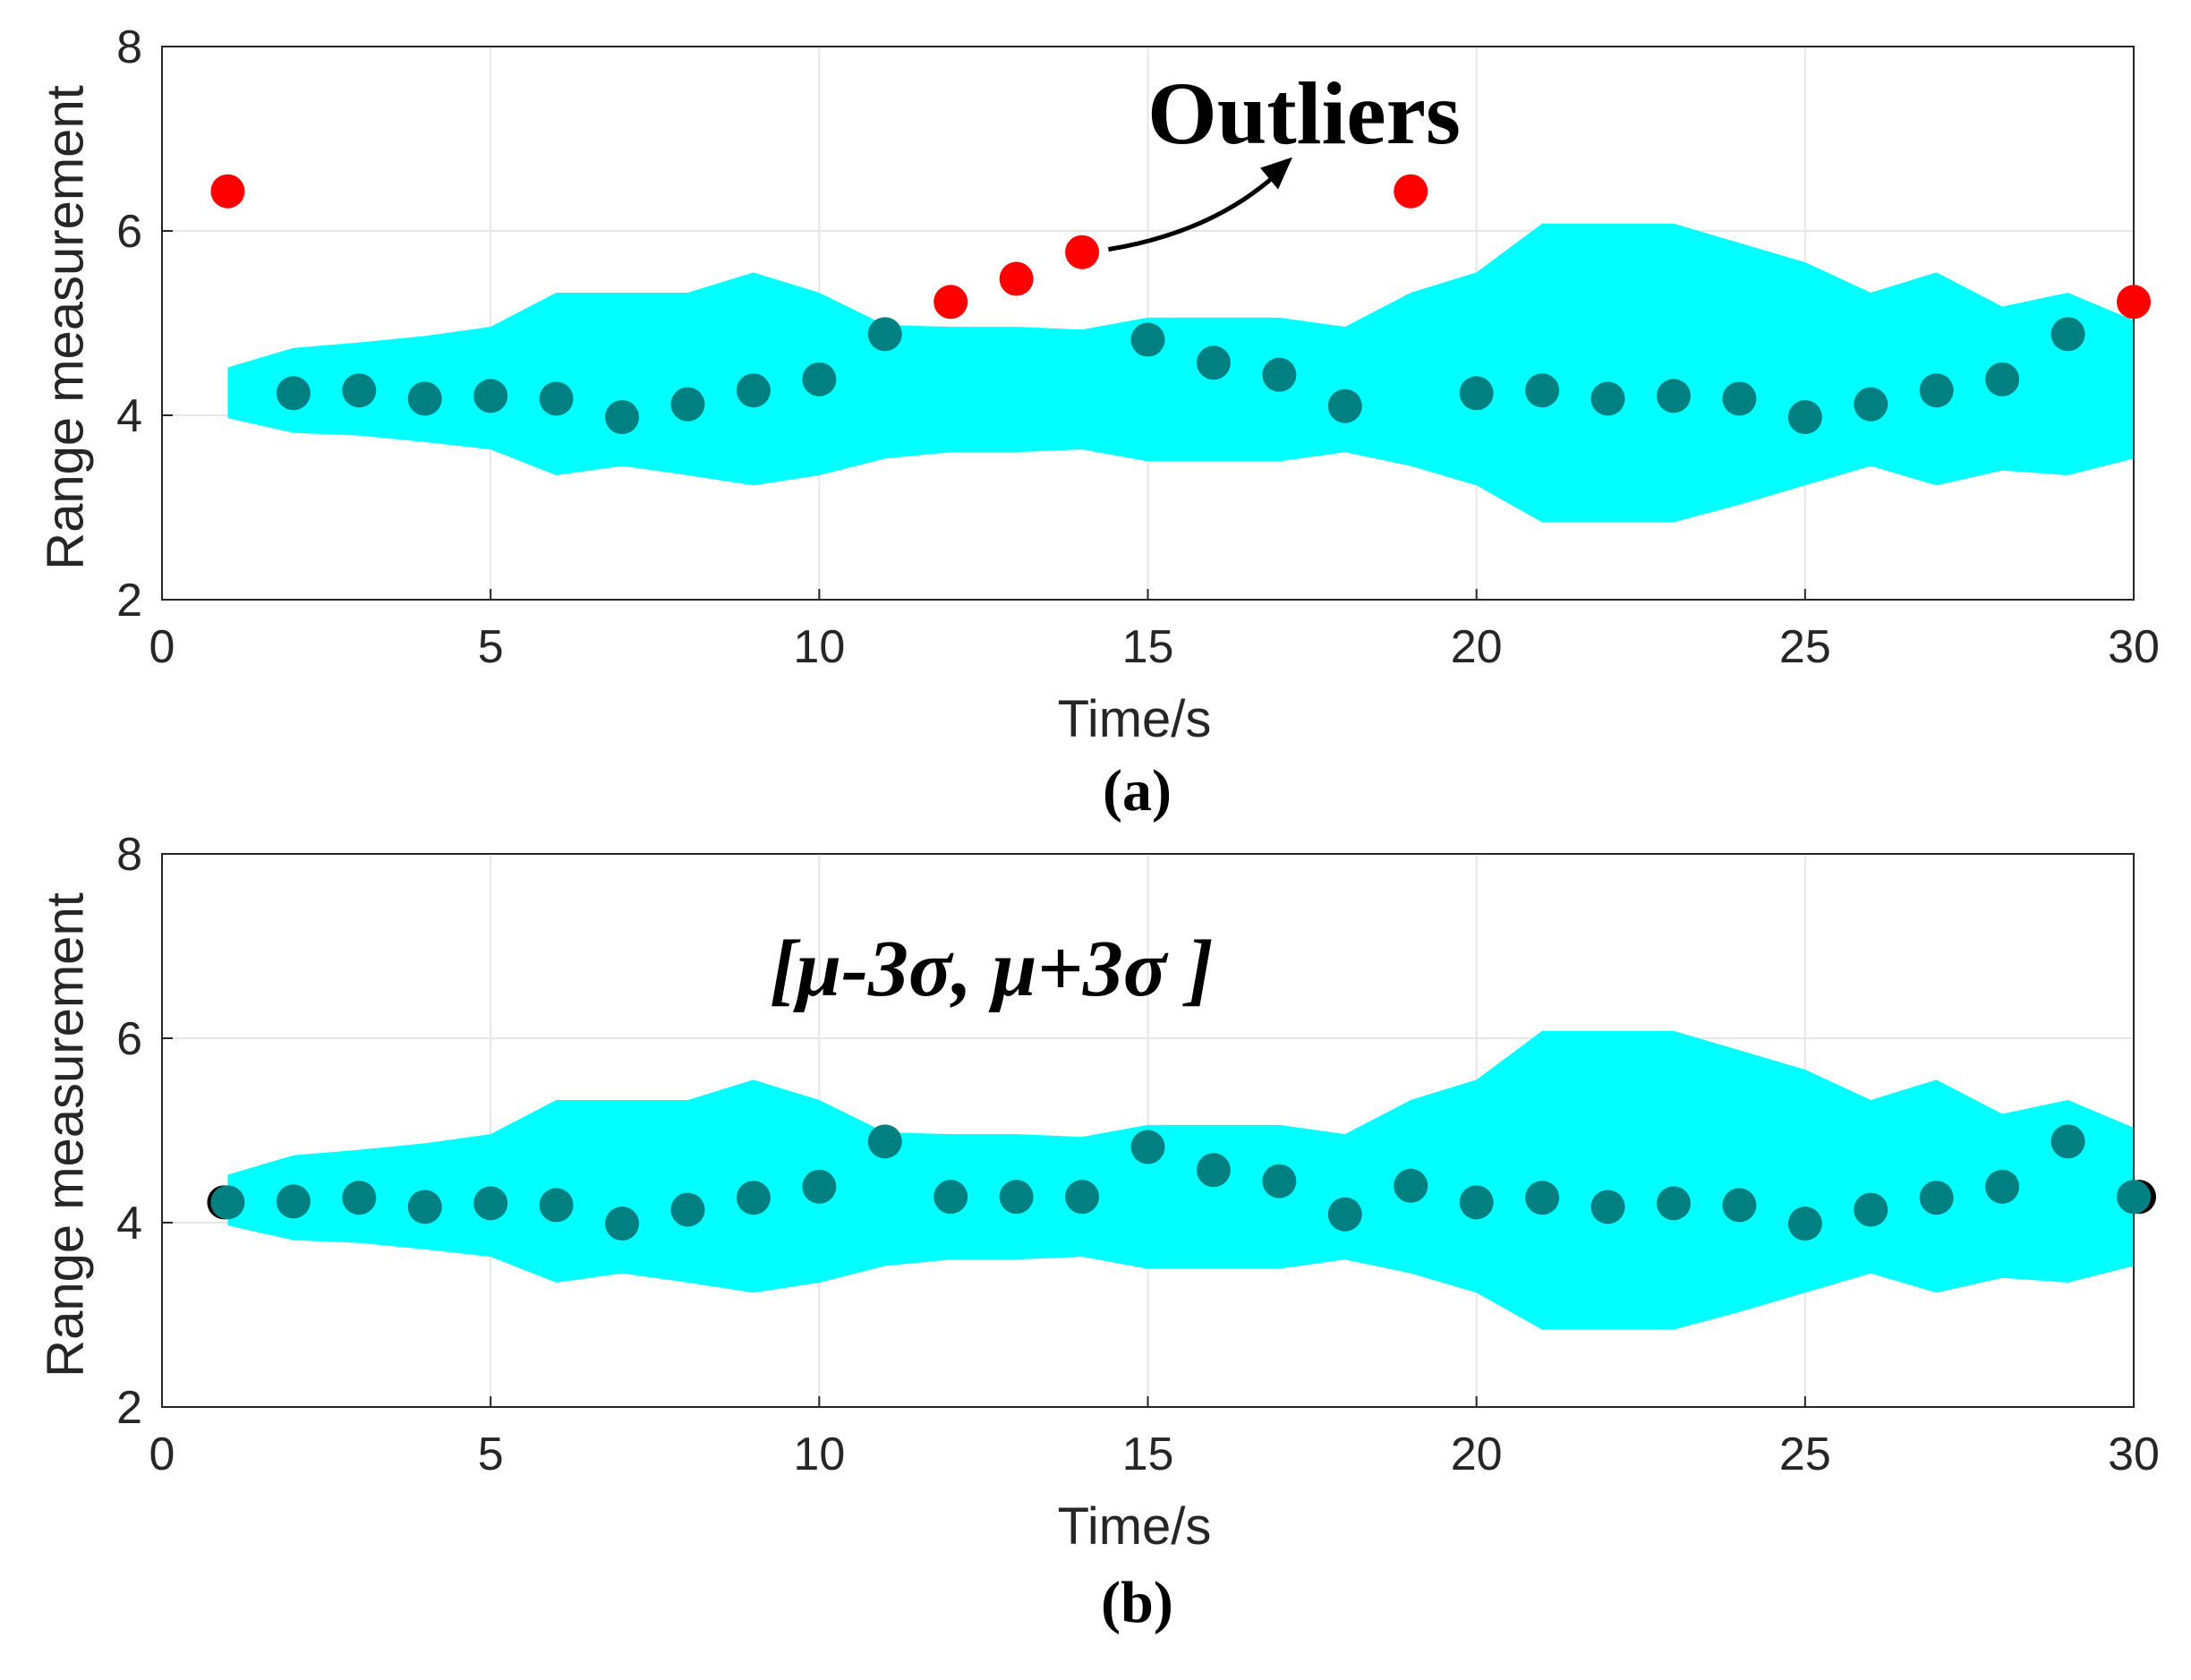  I want to click on panel-a-y-tick-label: 2, so click(129, 601).